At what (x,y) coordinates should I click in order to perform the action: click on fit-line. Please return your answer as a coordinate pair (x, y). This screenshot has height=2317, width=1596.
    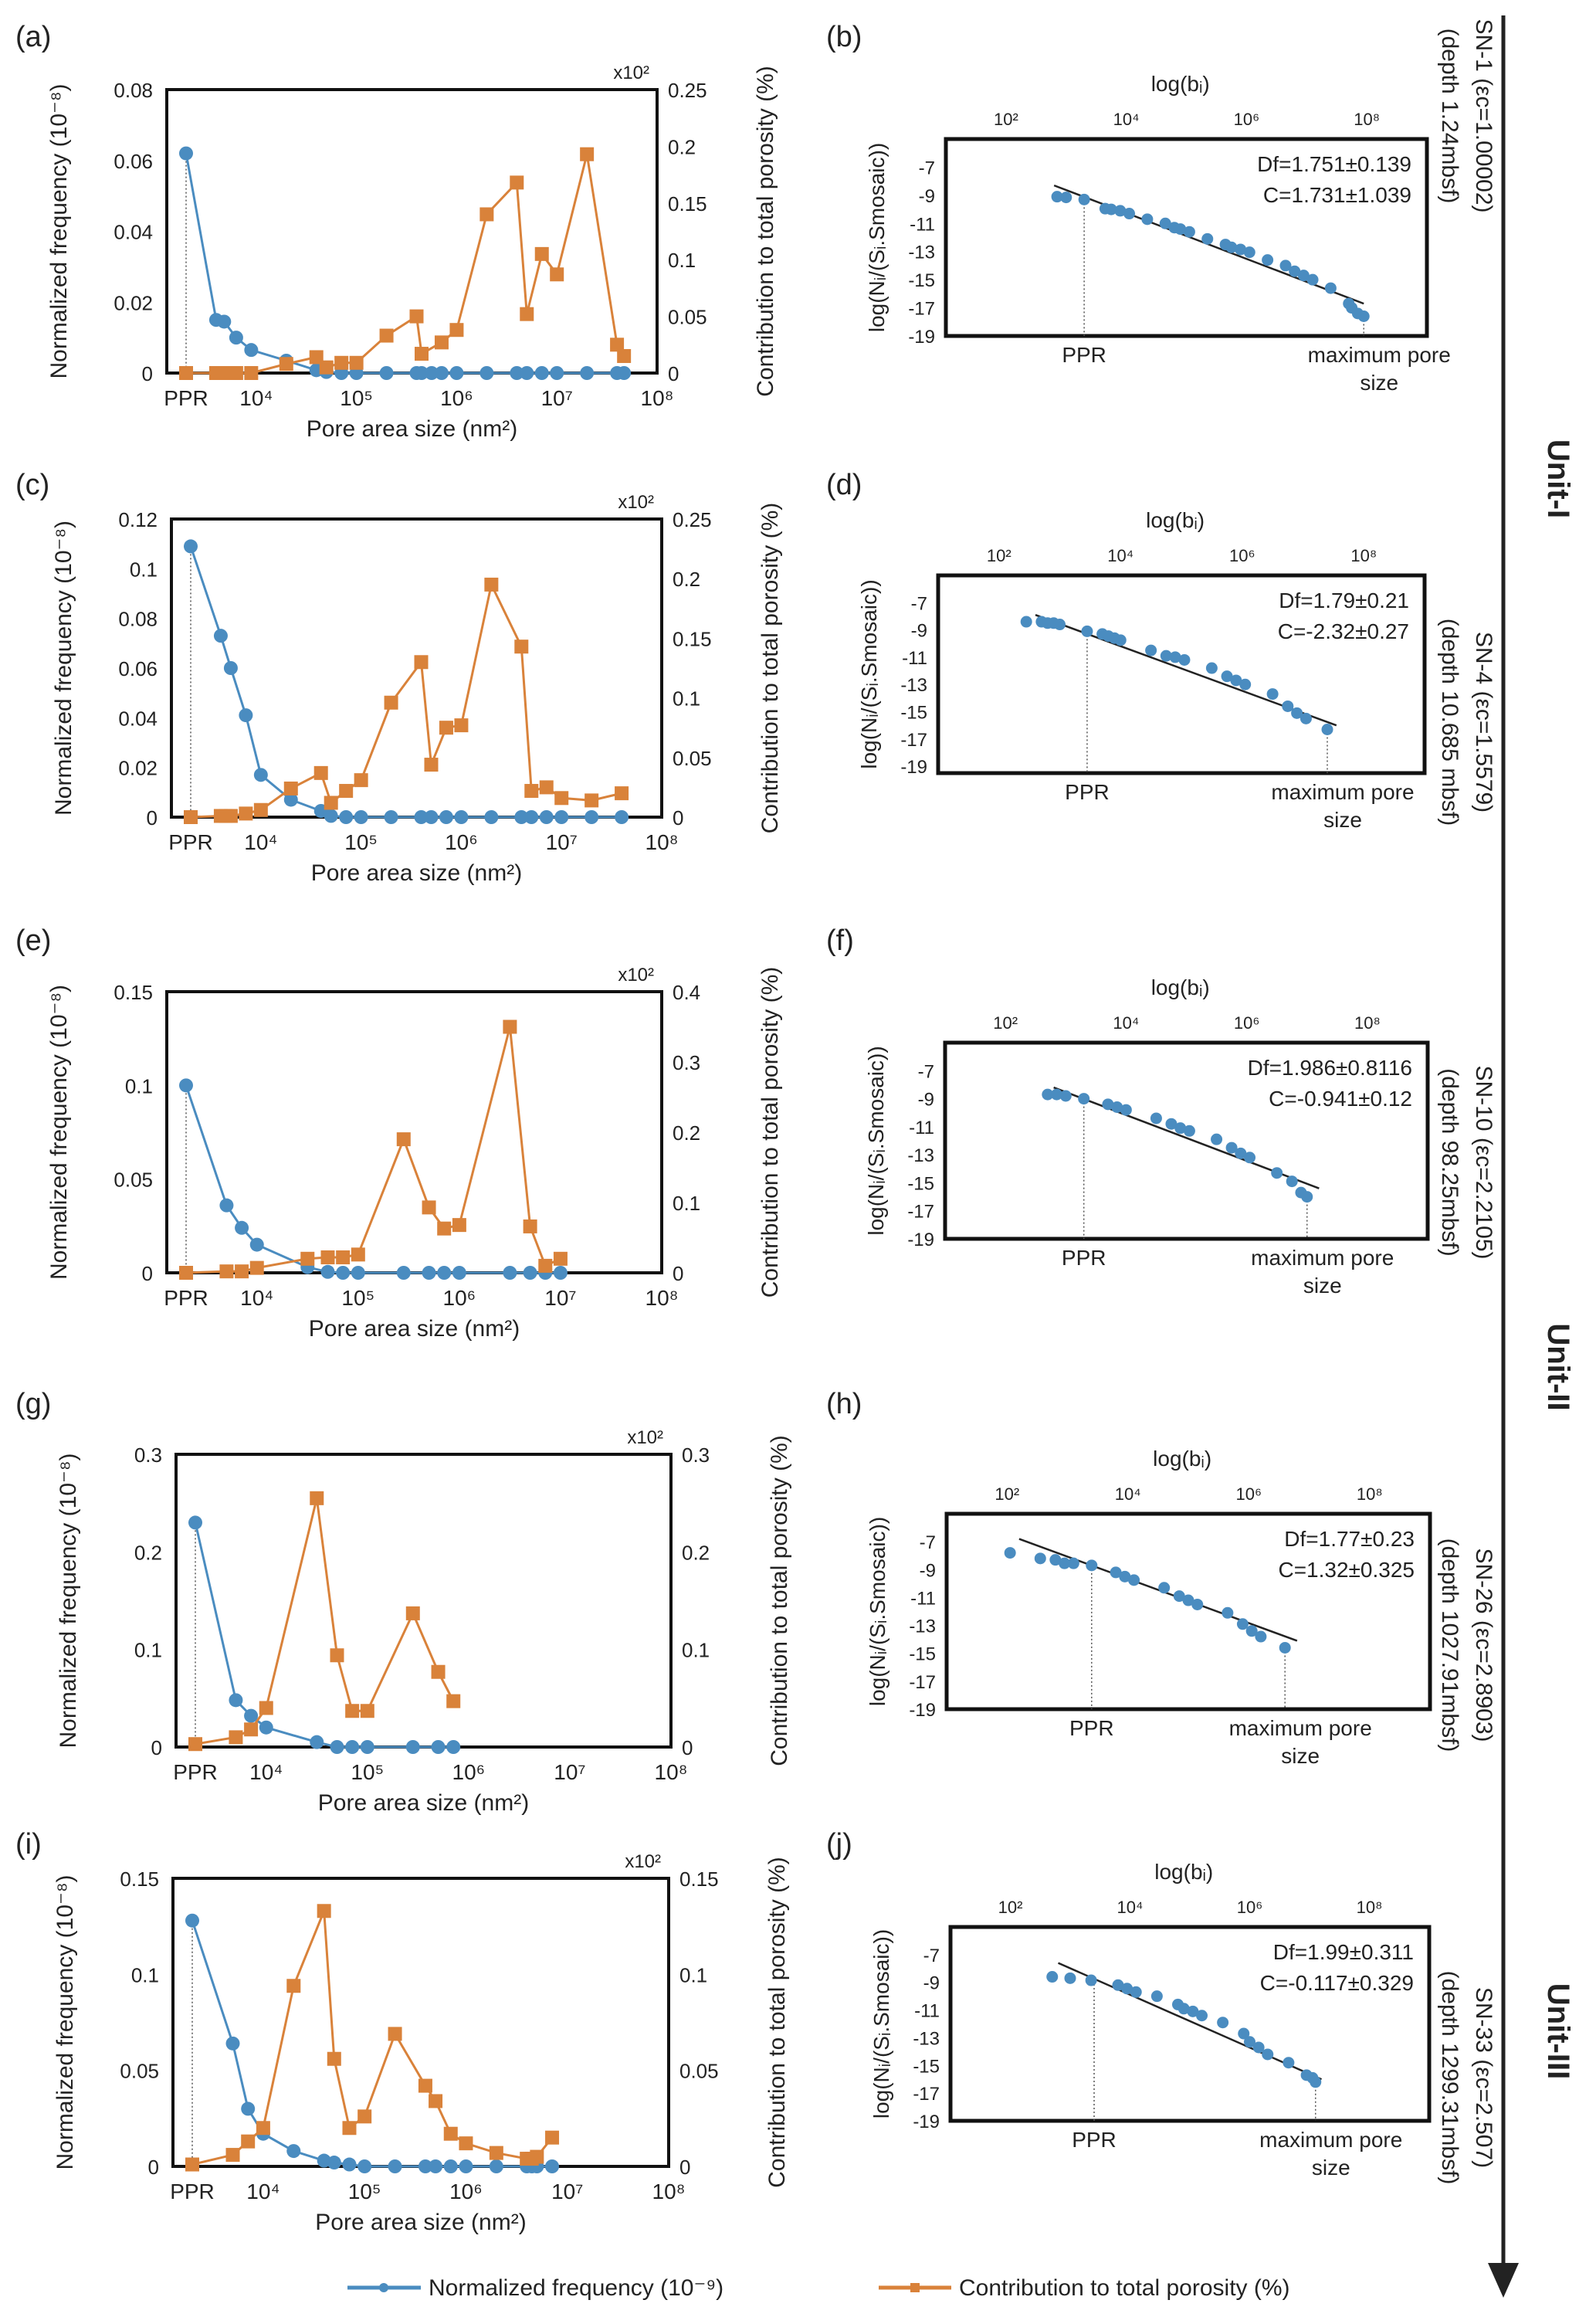
    Looking at the image, I should click on (1190, 2021).